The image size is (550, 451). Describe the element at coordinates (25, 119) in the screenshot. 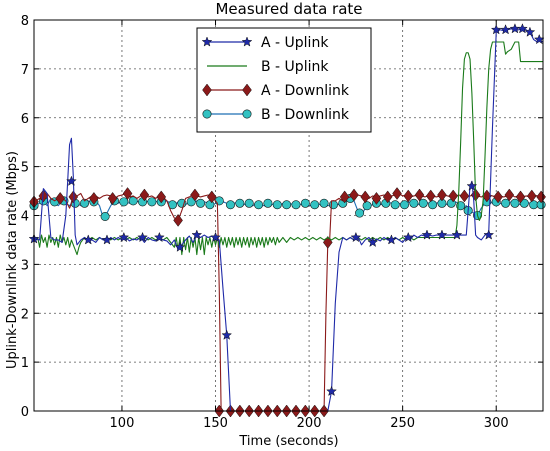

I see `y-tick-label: 6` at that location.